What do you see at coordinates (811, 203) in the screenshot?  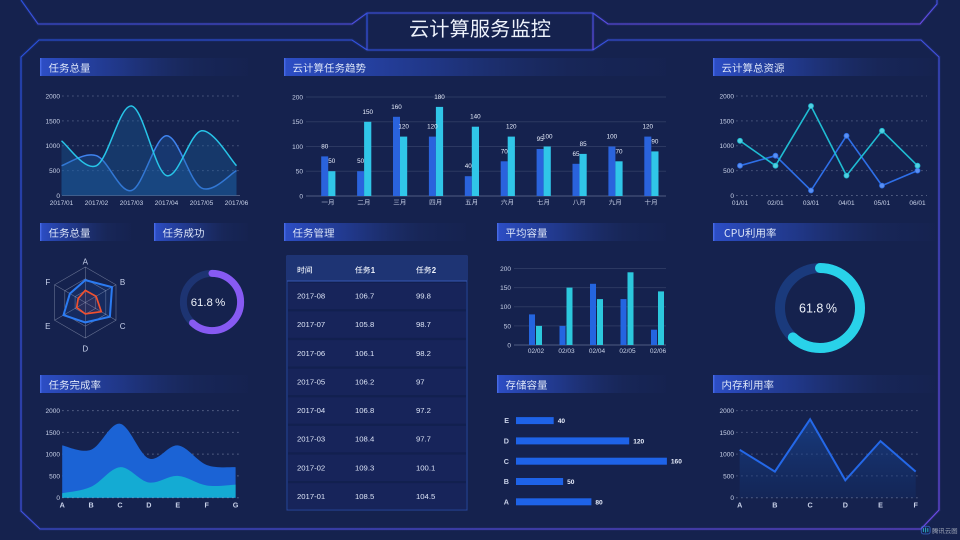 I see `svg-text: 03/01` at bounding box center [811, 203].